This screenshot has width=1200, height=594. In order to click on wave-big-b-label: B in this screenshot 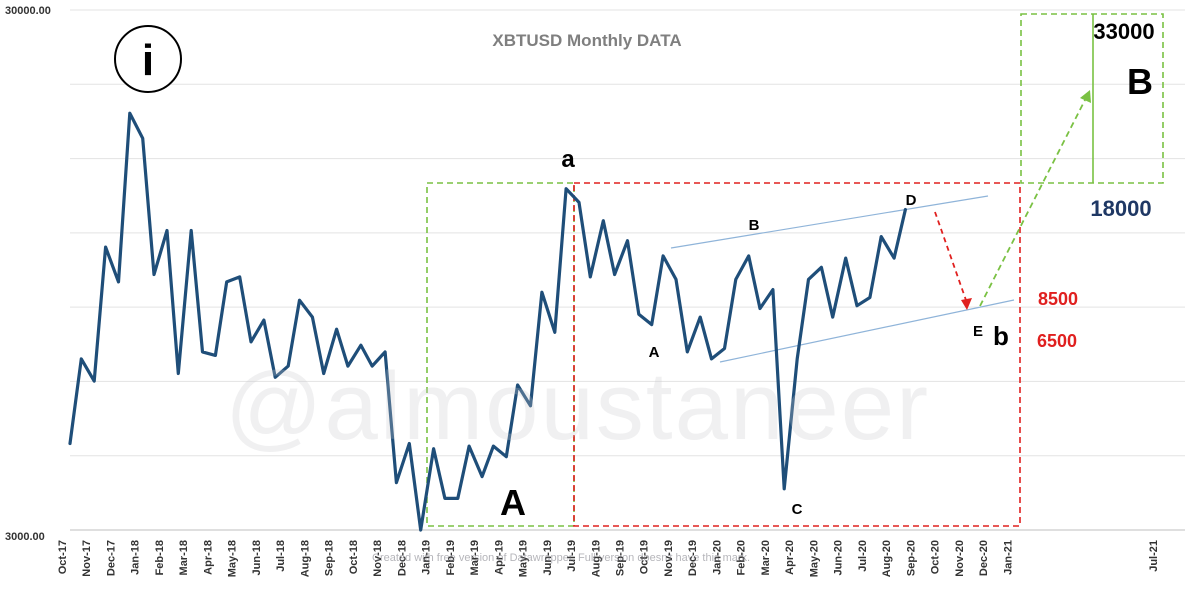, I will do `click(1140, 81)`.